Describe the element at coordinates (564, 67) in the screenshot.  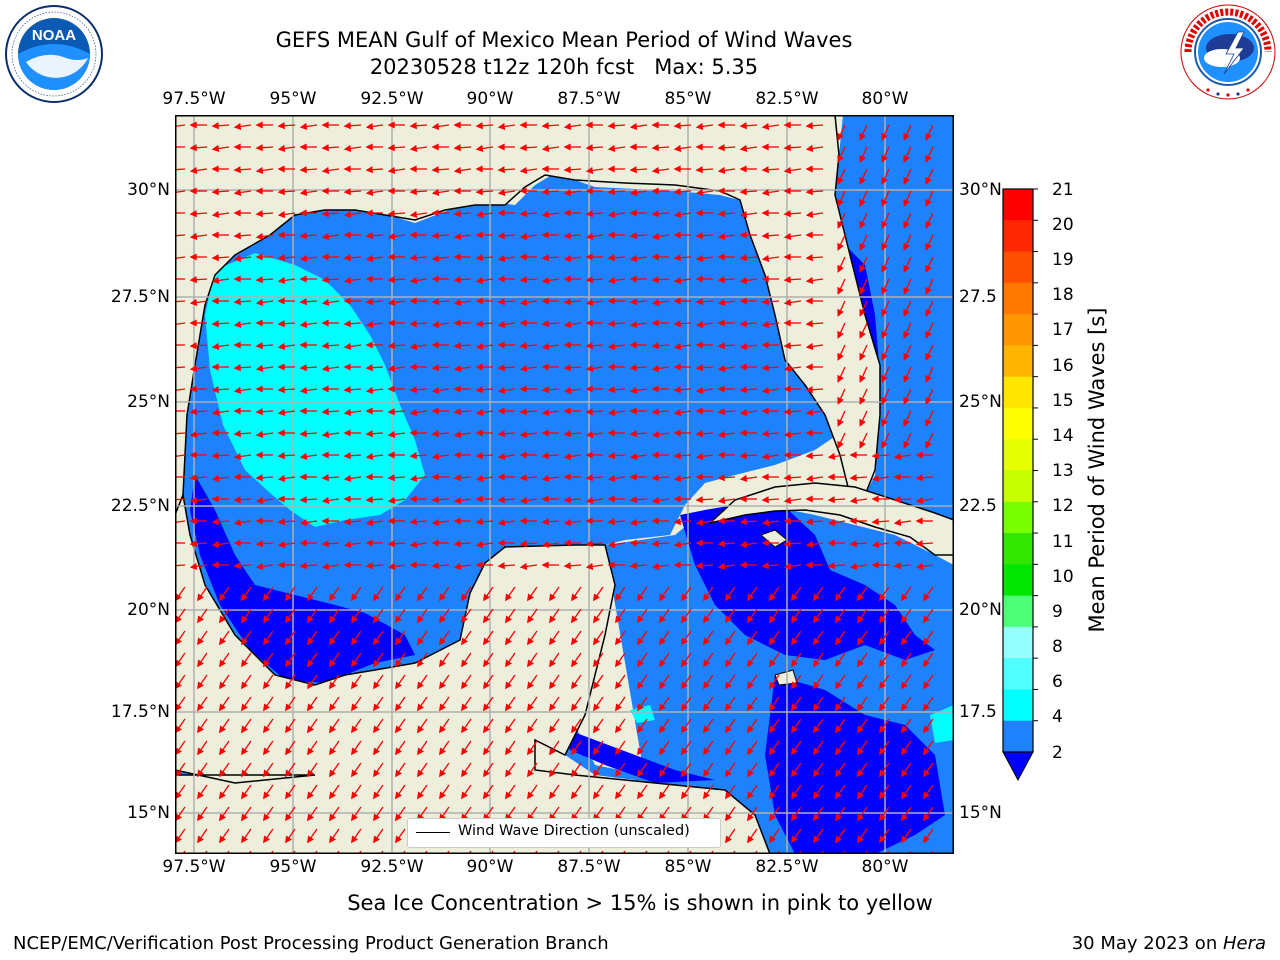
I see `chart-subtitle: 20230528 t12z 120h fcst Max: 5.35` at that location.